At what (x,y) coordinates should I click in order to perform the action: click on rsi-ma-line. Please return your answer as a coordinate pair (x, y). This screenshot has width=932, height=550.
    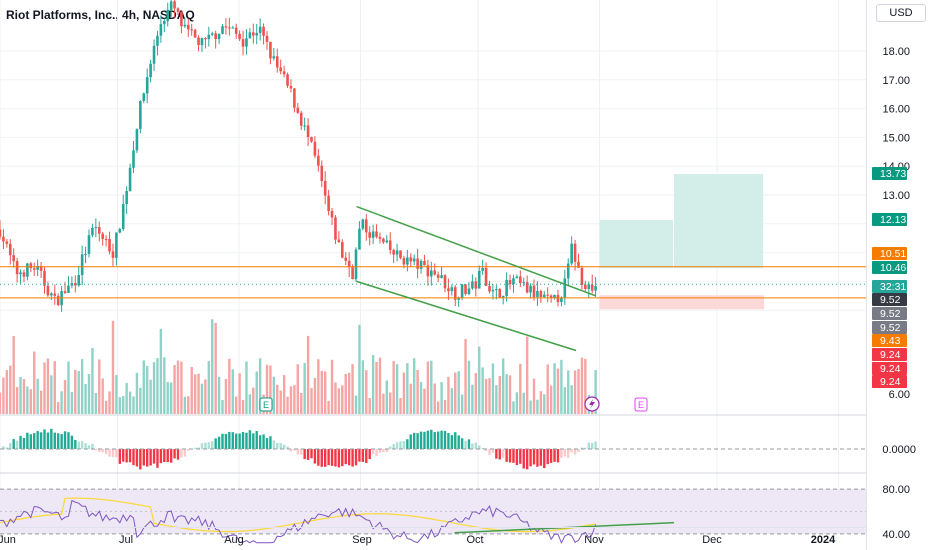
    Looking at the image, I should click on (298, 515).